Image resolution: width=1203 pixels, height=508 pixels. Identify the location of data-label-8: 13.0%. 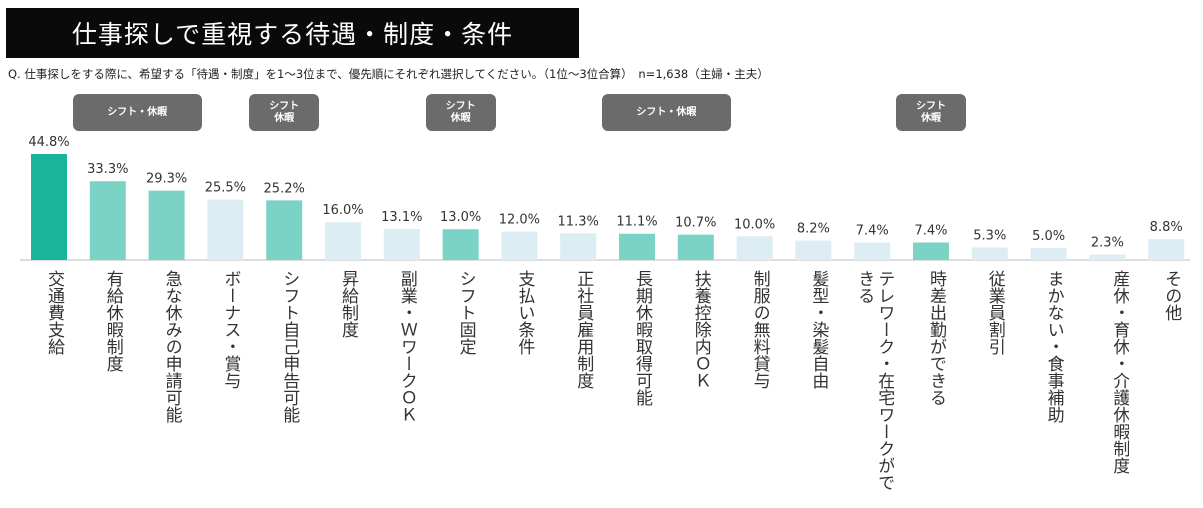
(460, 217).